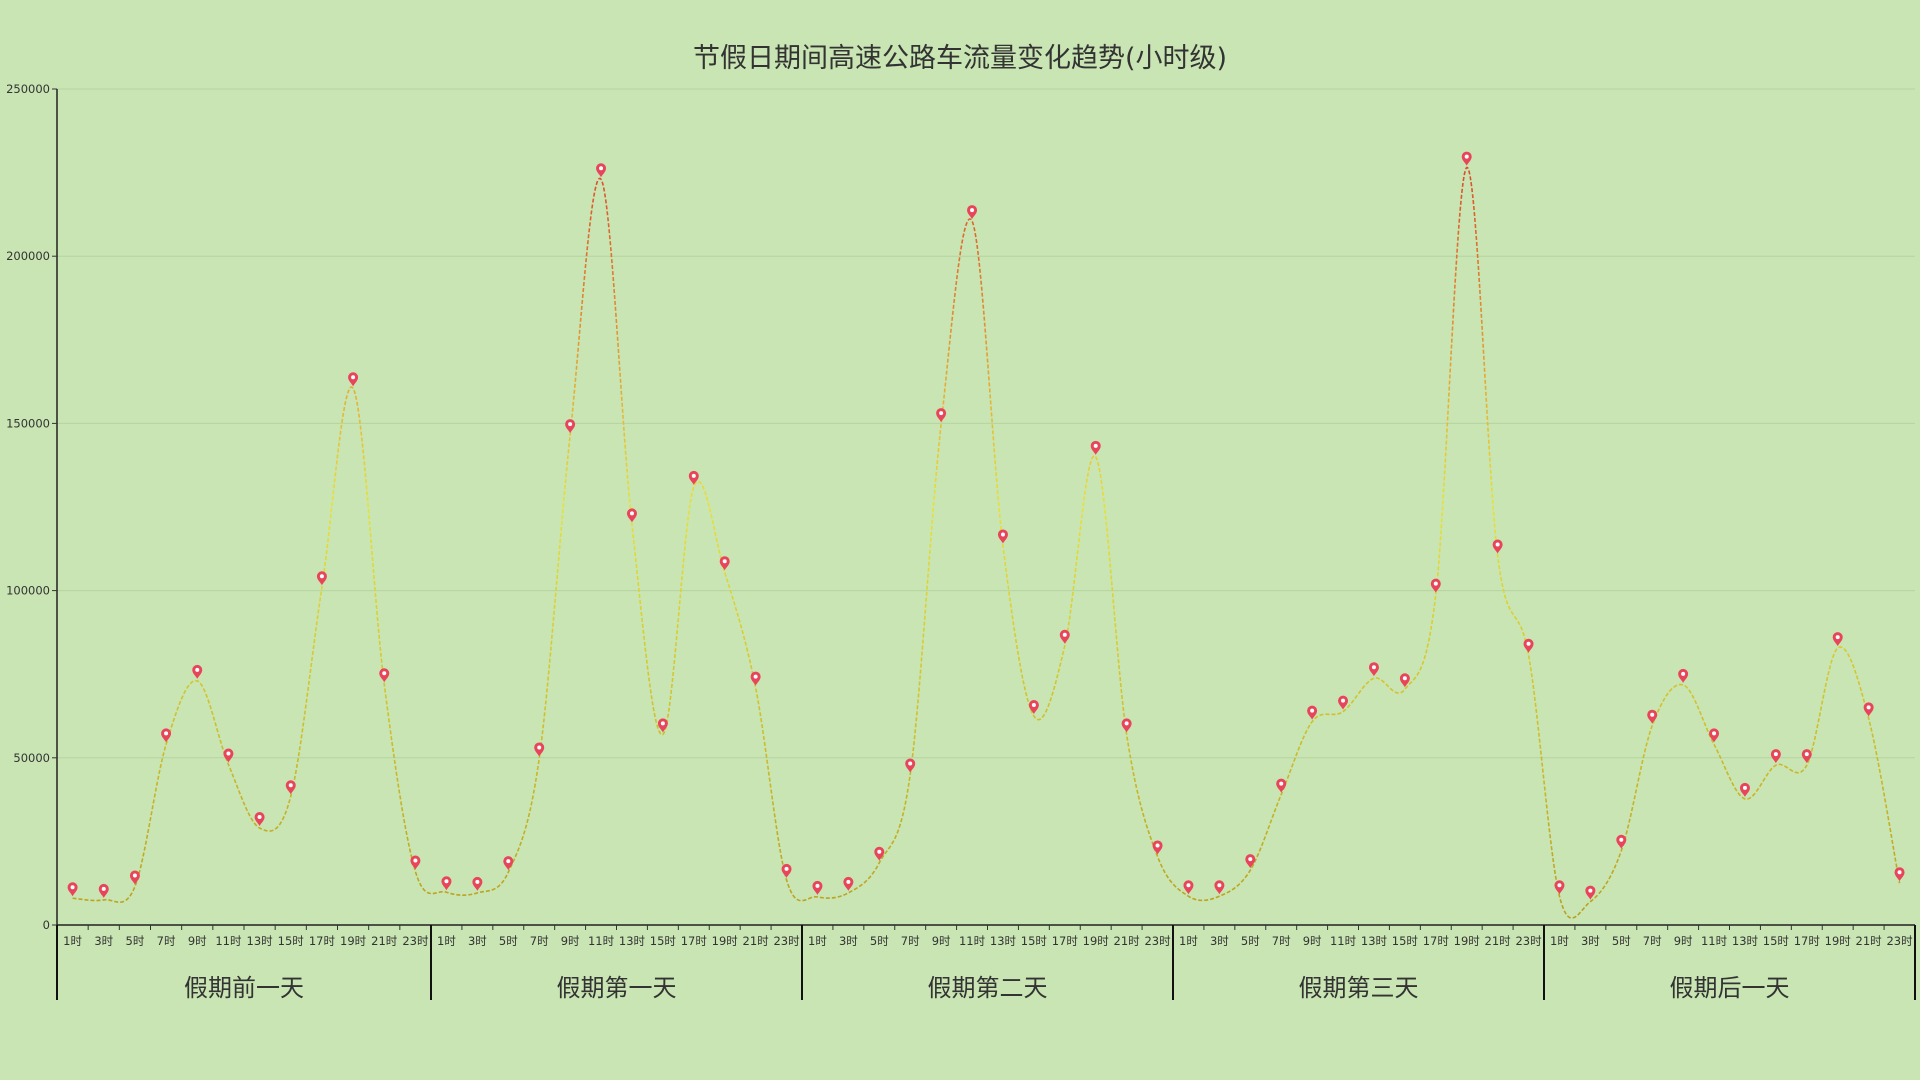 Image resolution: width=1920 pixels, height=1080 pixels. I want to click on group-label: 假期第三天, so click(1359, 988).